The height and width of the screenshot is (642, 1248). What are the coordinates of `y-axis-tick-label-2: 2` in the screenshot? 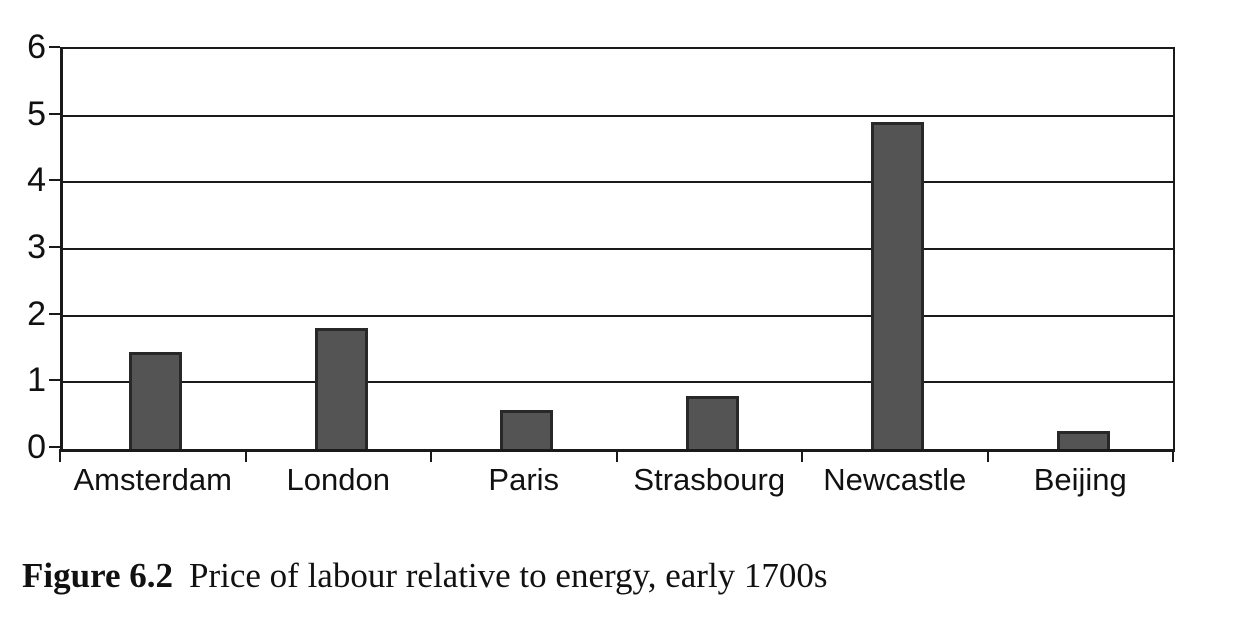 It's located at (36, 313).